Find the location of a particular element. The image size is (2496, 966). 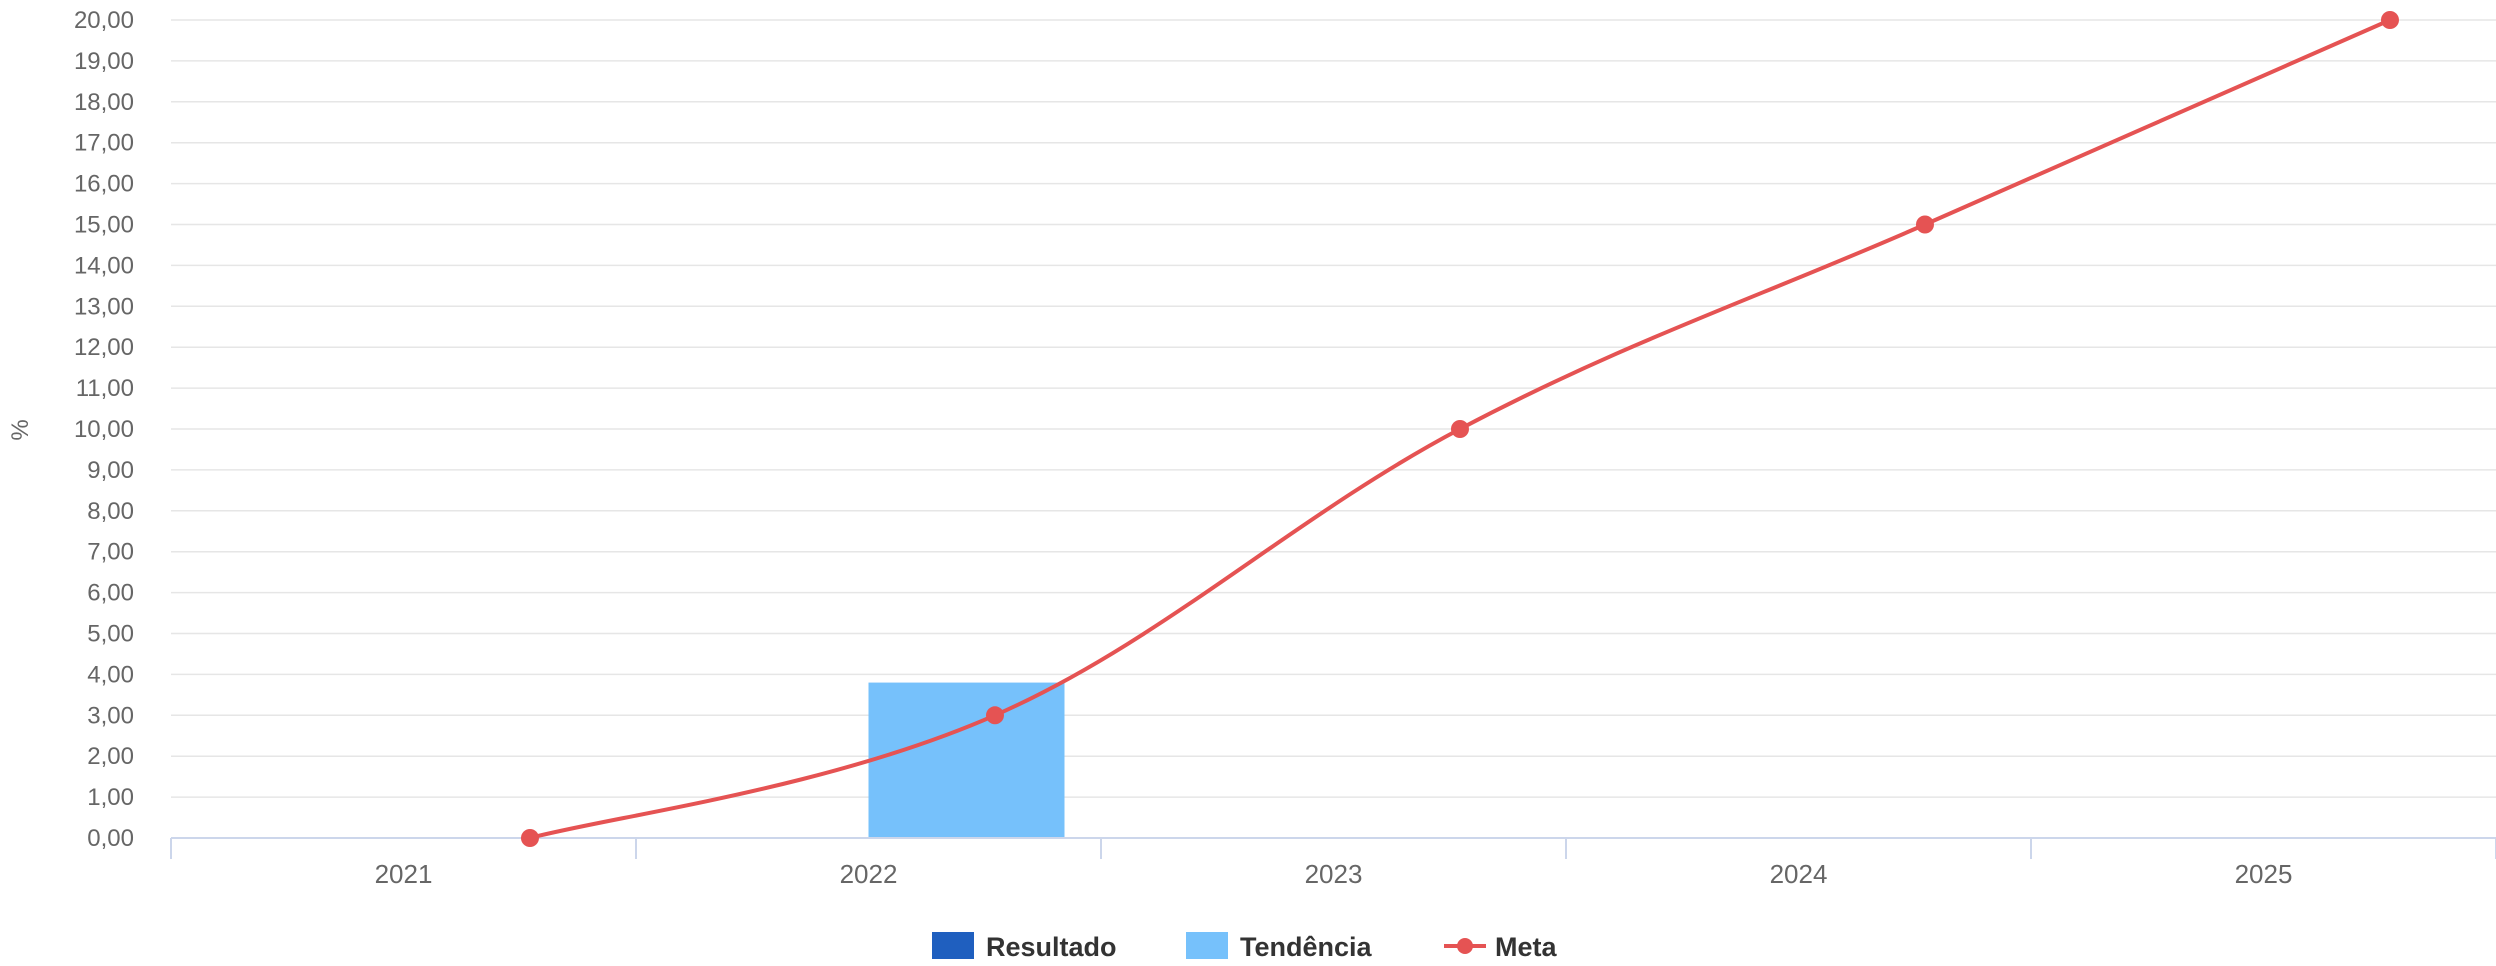

legend: Resultado Tendência Meta is located at coordinates (1244, 947).